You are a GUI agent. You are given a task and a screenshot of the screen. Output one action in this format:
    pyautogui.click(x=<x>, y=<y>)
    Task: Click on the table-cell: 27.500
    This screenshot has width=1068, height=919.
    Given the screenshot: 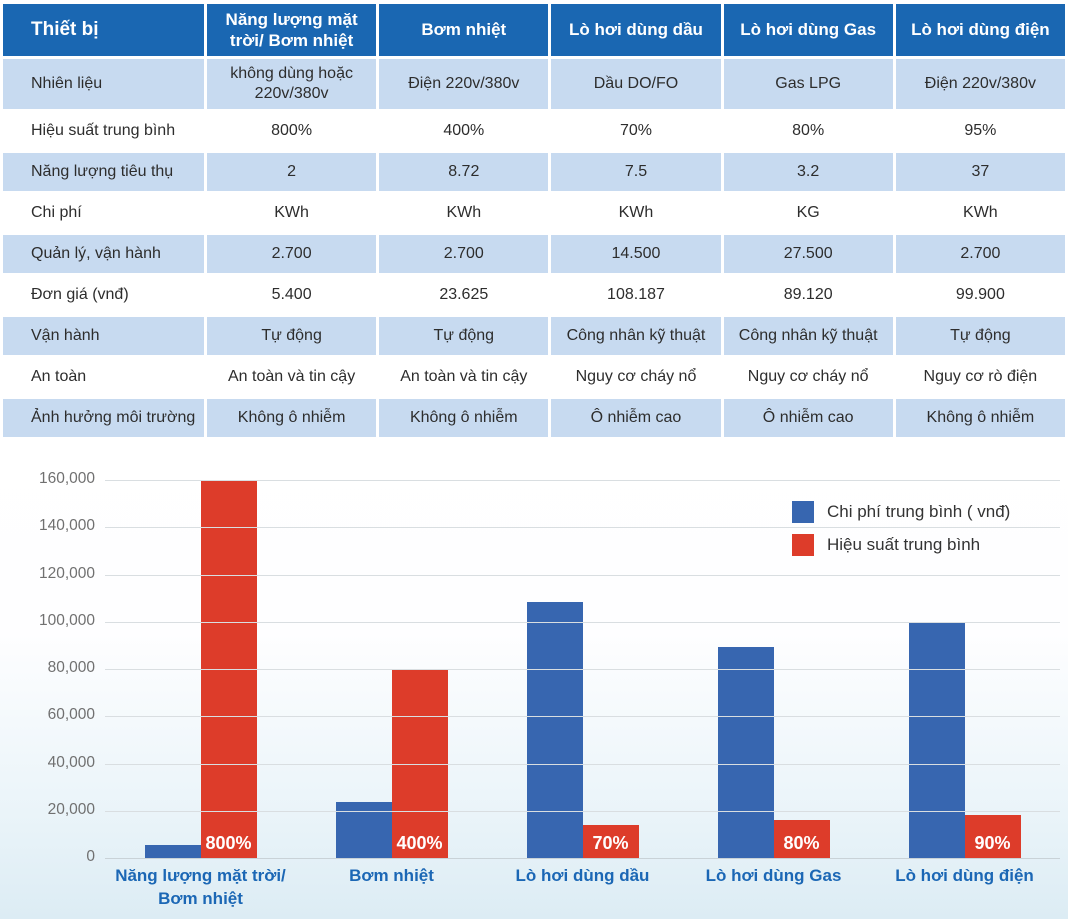 What is the action you would take?
    pyautogui.click(x=808, y=254)
    